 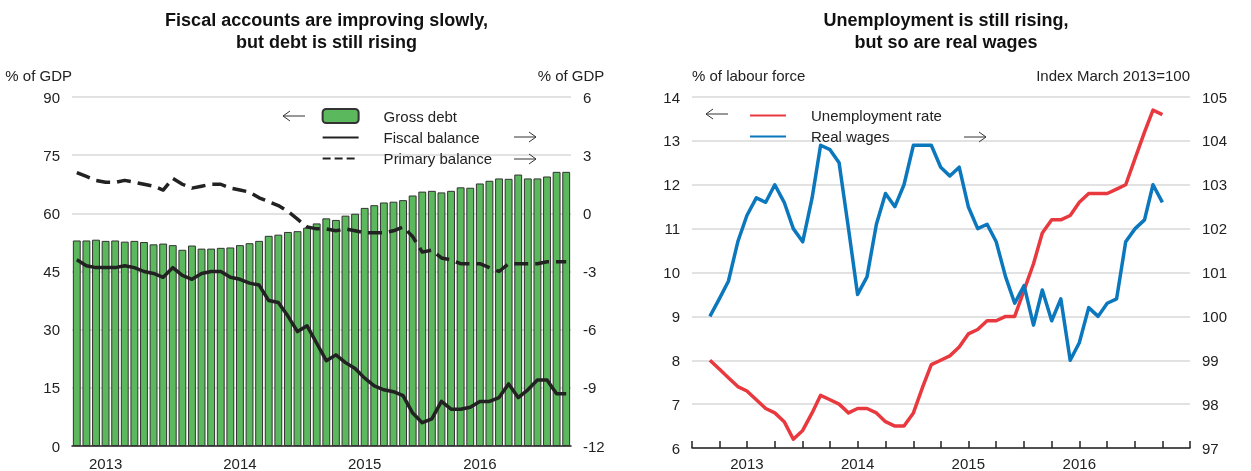 I want to click on legend-label: Real wages, so click(x=850, y=136).